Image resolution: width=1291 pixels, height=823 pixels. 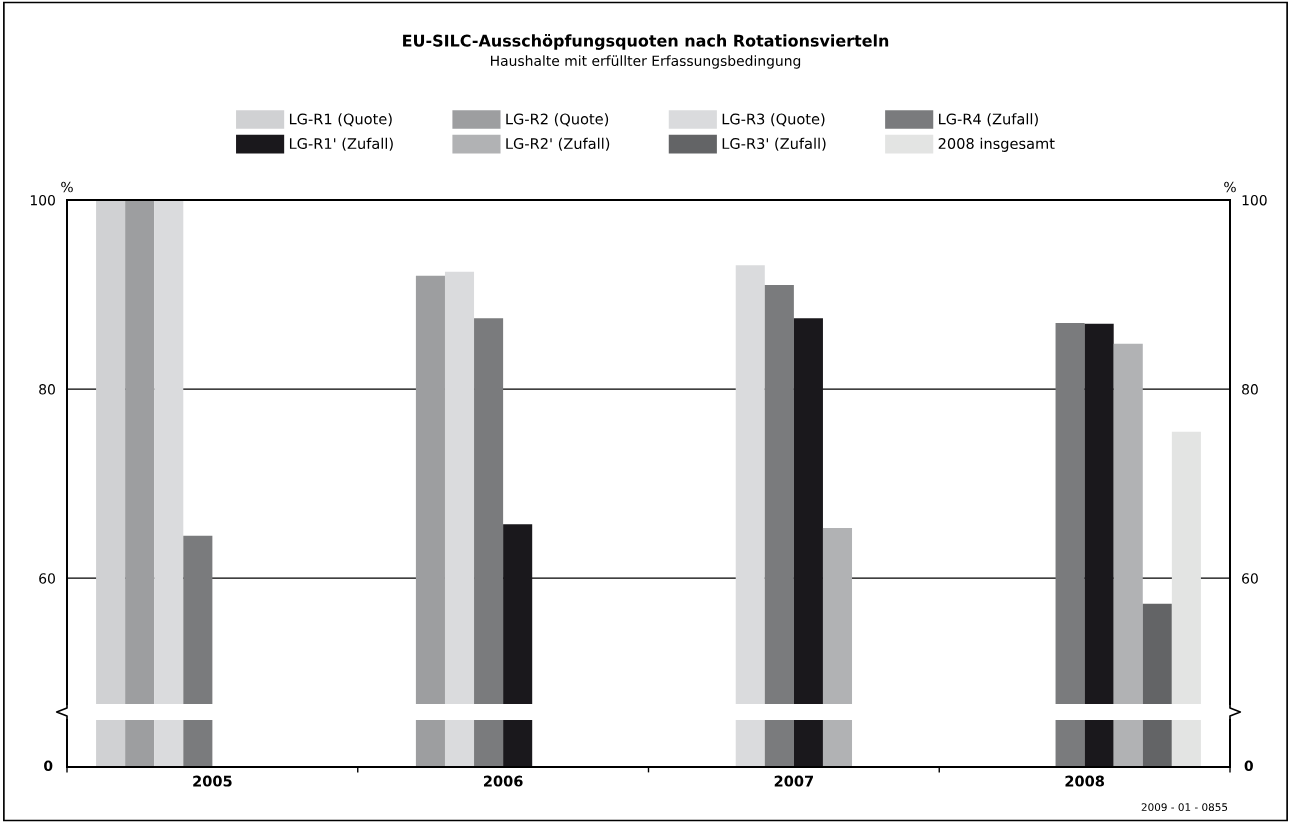 What do you see at coordinates (996, 144) in the screenshot?
I see `legend-label: 2008 insgesamt` at bounding box center [996, 144].